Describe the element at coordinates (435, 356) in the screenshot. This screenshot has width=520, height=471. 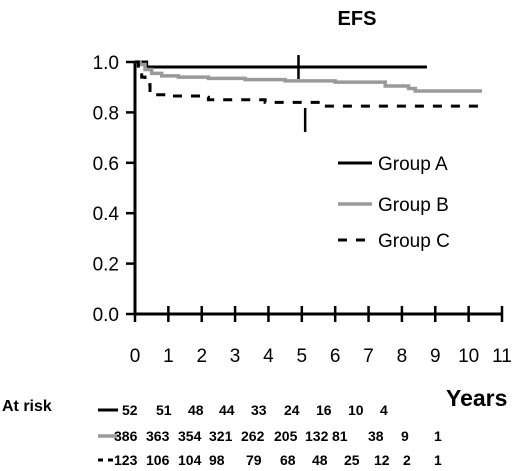
I see `x-tick-label: 9` at that location.